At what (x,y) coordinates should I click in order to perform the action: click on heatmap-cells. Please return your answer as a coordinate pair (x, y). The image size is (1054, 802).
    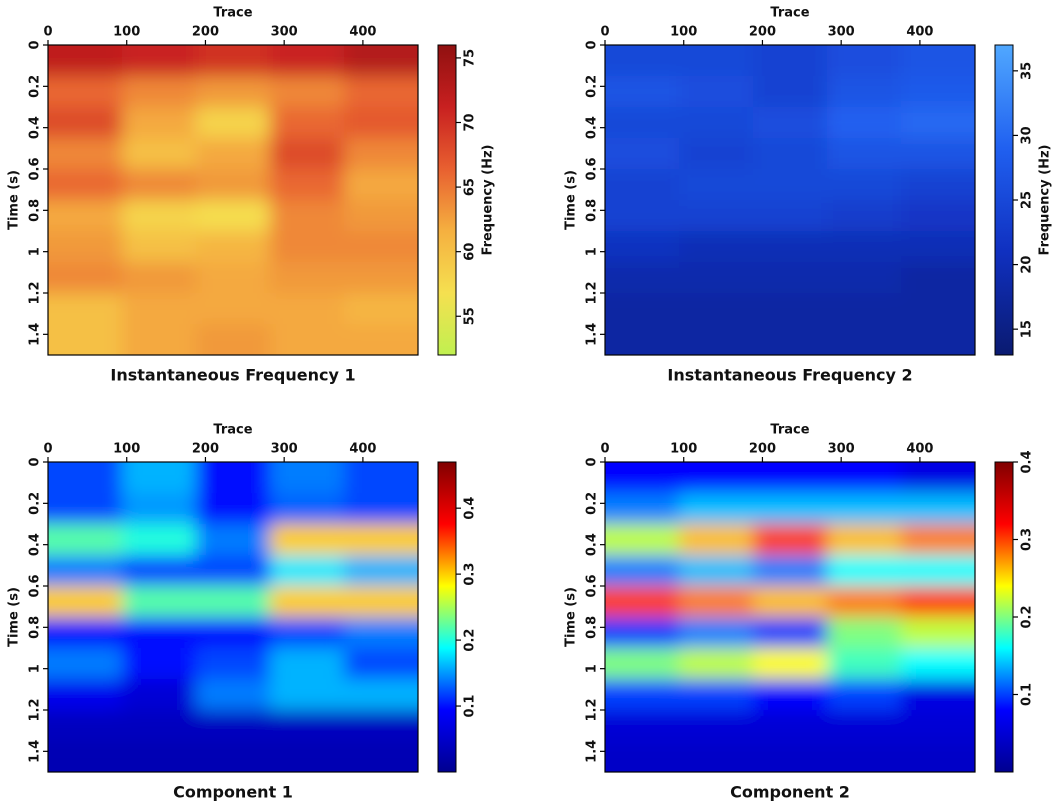
    Looking at the image, I should click on (790, 200).